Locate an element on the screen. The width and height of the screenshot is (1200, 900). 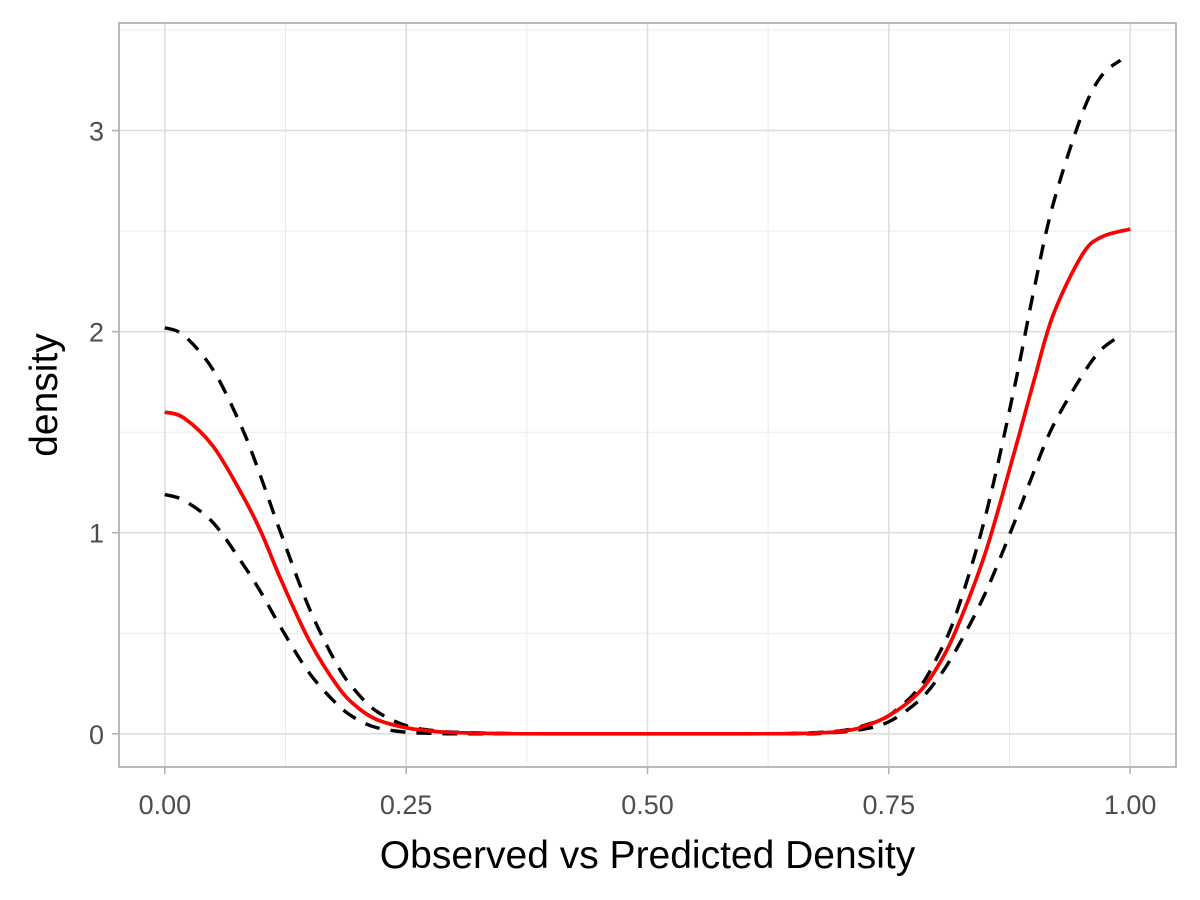
y-tick-label: 1 is located at coordinates (96, 534).